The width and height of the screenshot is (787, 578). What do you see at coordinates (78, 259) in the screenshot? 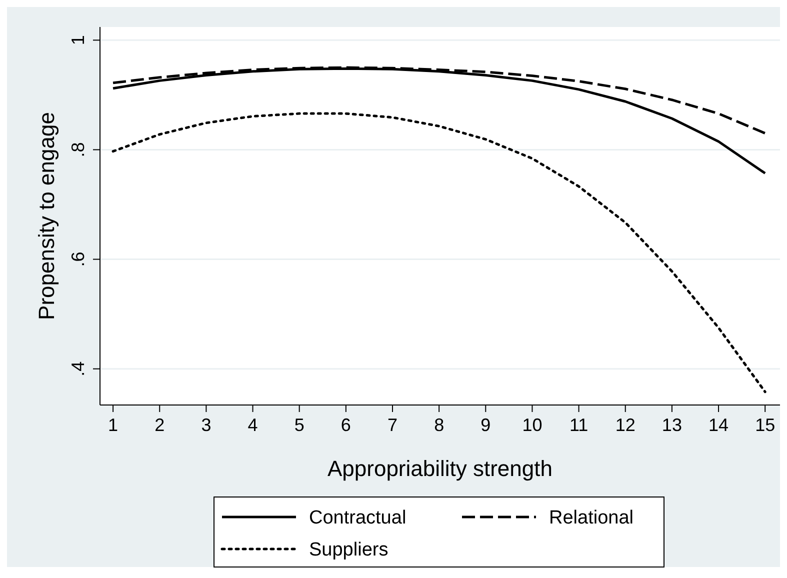
I see `y-tick-label: .6` at bounding box center [78, 259].